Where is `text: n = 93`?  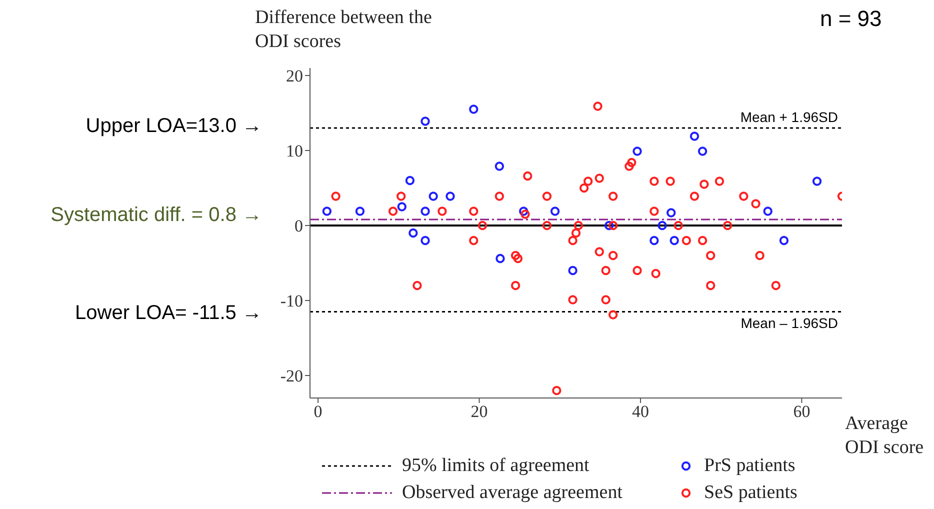
text: n = 93 is located at coordinates (851, 19).